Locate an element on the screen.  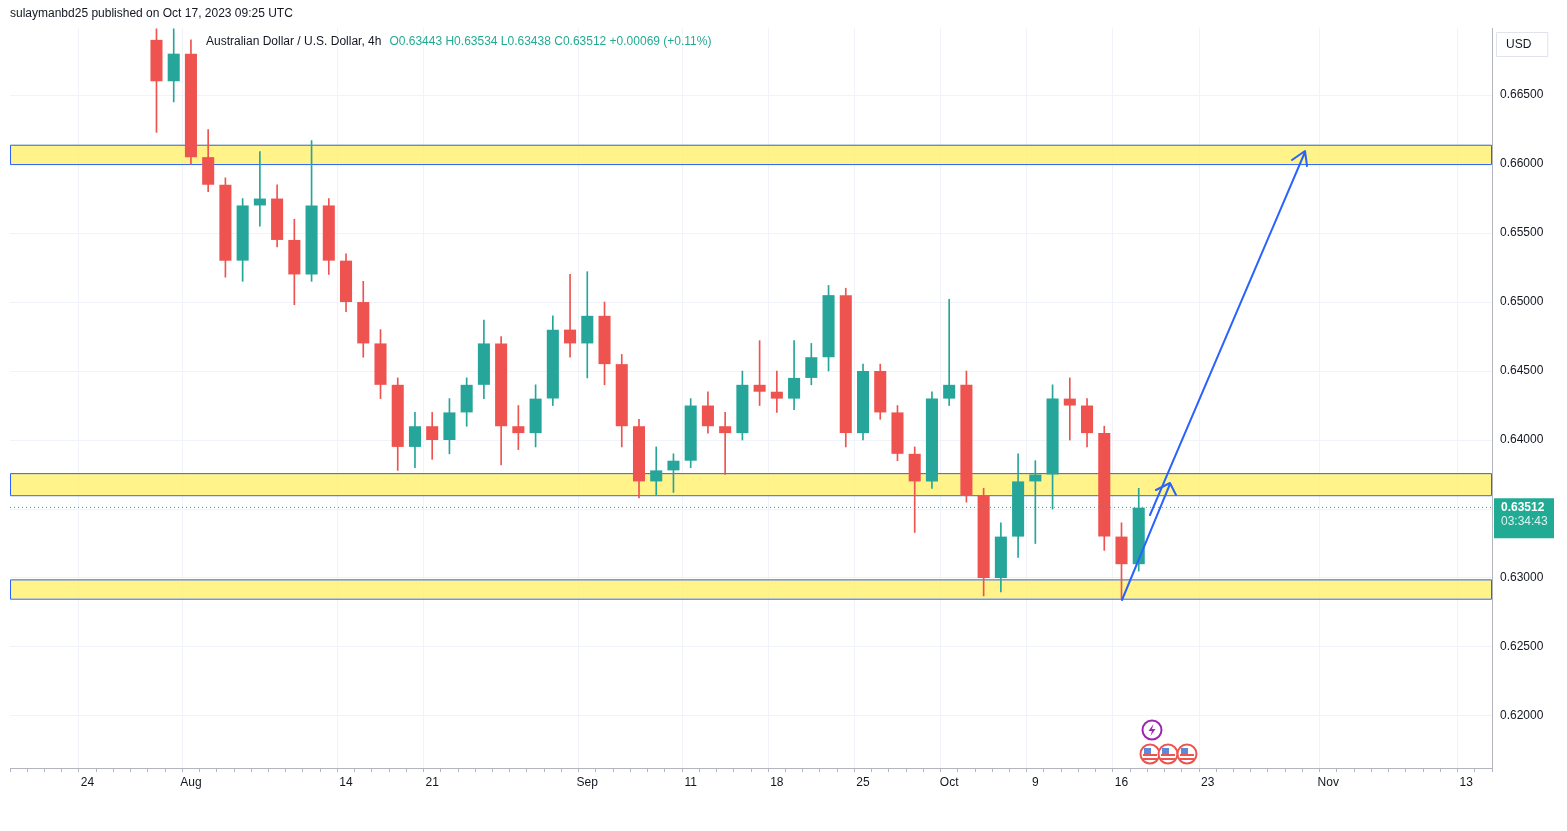
x-tick-label: 16 is located at coordinates (1121, 781).